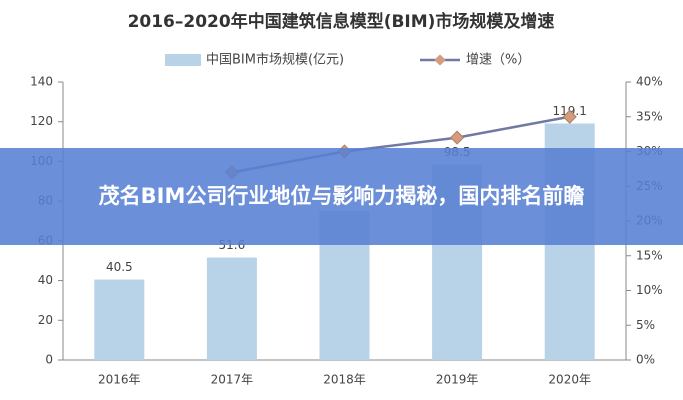  I want to click on legend-marker, so click(440, 60).